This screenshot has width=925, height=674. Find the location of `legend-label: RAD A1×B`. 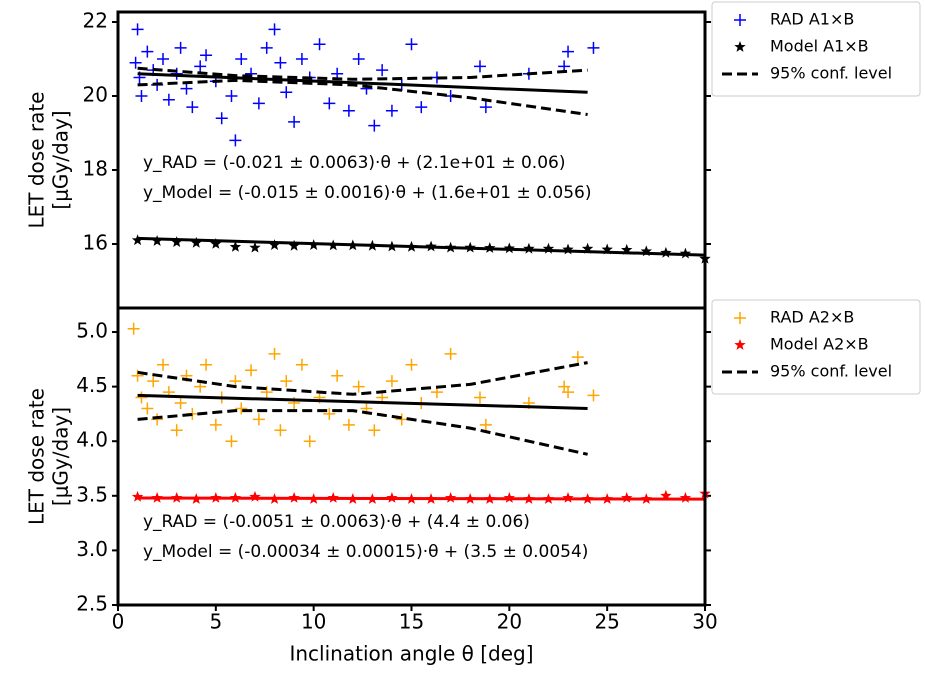

legend-label: RAD A1×B is located at coordinates (812, 19).